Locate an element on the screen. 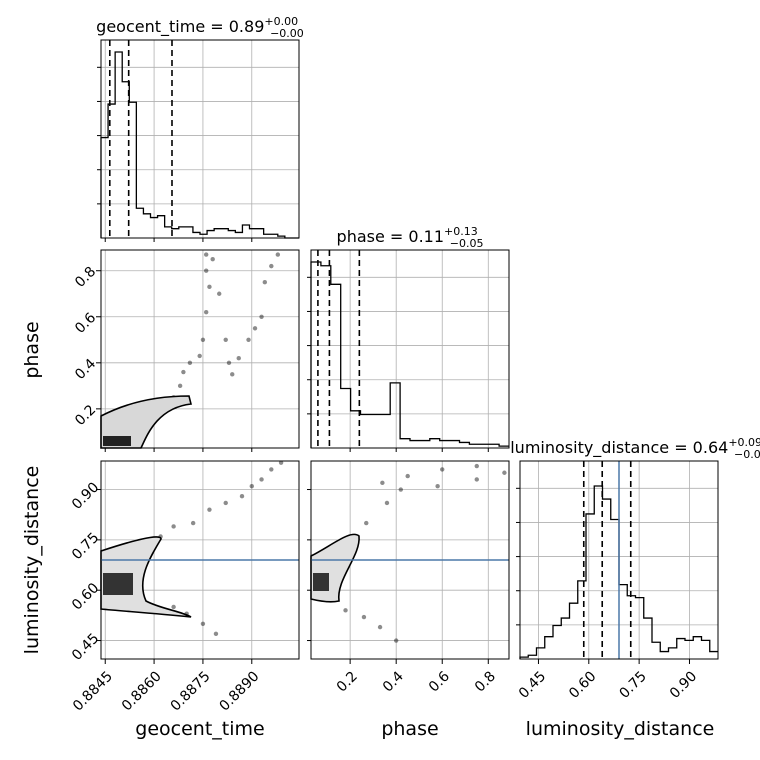  hist-phase-title-upper: +0.13 is located at coordinates (461, 231).